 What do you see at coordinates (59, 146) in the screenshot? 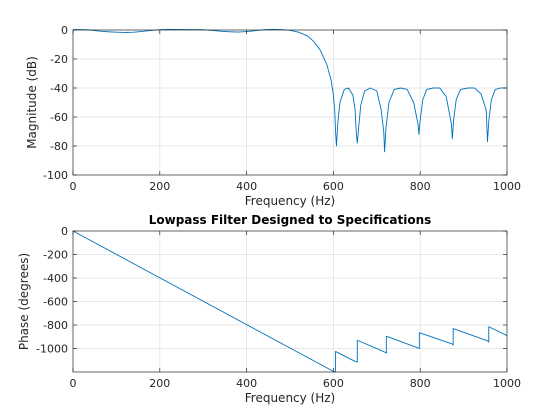
I see `magnitude-y-tick-label: -80` at bounding box center [59, 146].